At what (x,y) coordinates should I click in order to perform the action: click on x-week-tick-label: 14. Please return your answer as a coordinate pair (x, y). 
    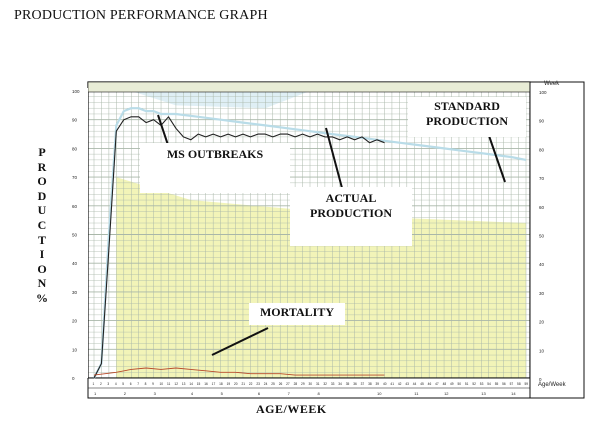
    Looking at the image, I should click on (191, 384).